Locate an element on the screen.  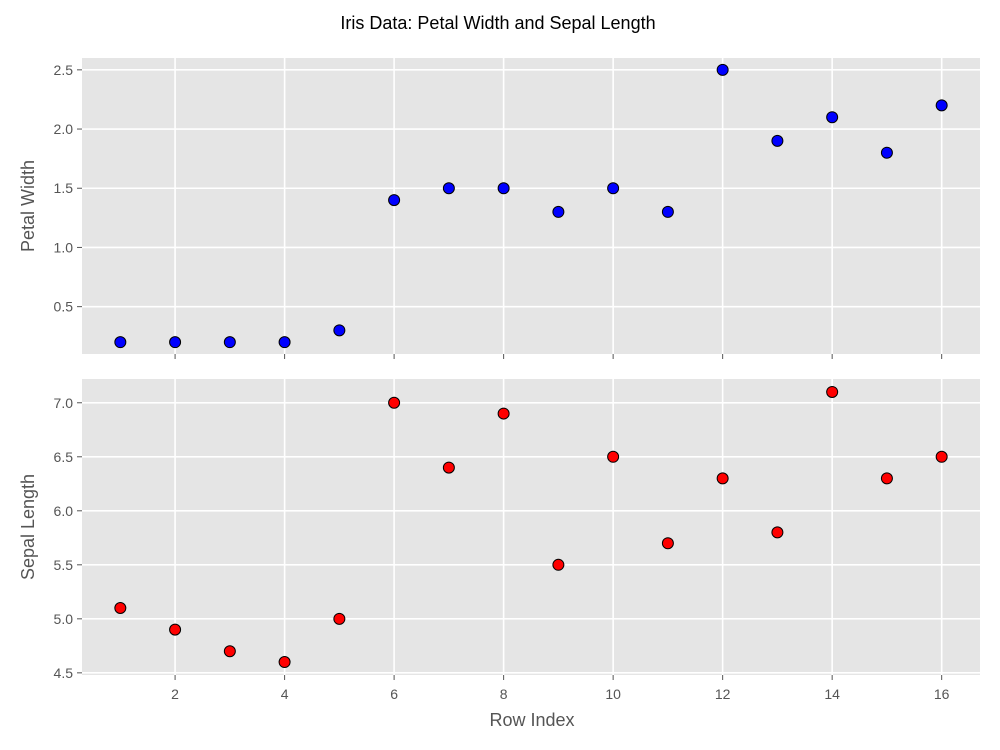
bottom-x-tick-label: 16 is located at coordinates (942, 694).